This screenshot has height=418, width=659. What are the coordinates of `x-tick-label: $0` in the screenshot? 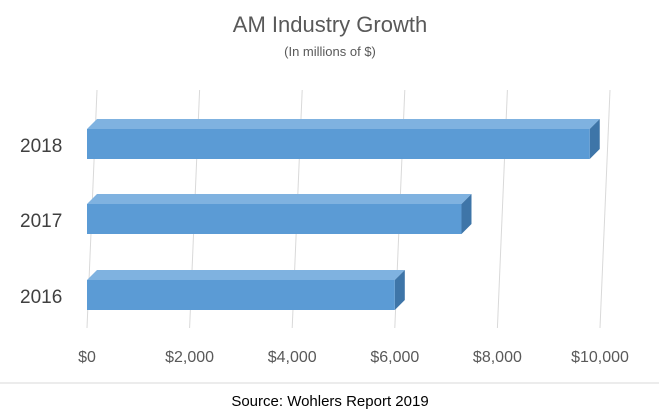 It's located at (87, 357).